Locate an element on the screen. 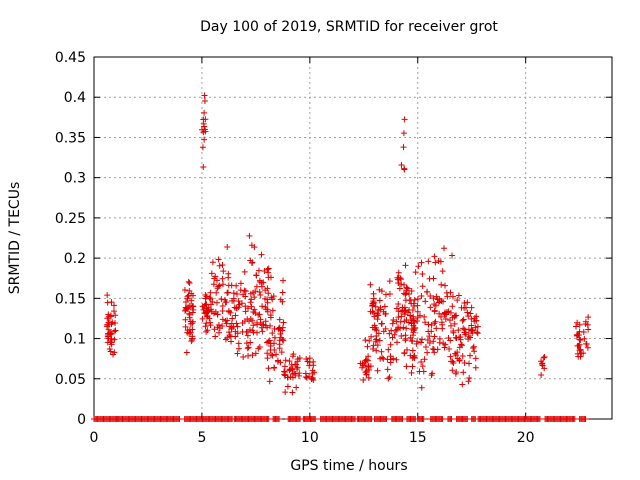 Image resolution: width=640 pixels, height=480 pixels. y-axis-label: SRMTID / TECUs is located at coordinates (15, 238).